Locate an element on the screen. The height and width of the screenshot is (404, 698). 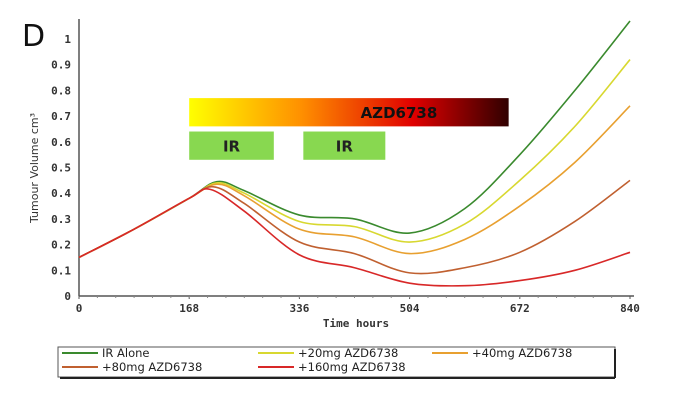
y-tick-label: 0.5 is located at coordinates (61, 168).